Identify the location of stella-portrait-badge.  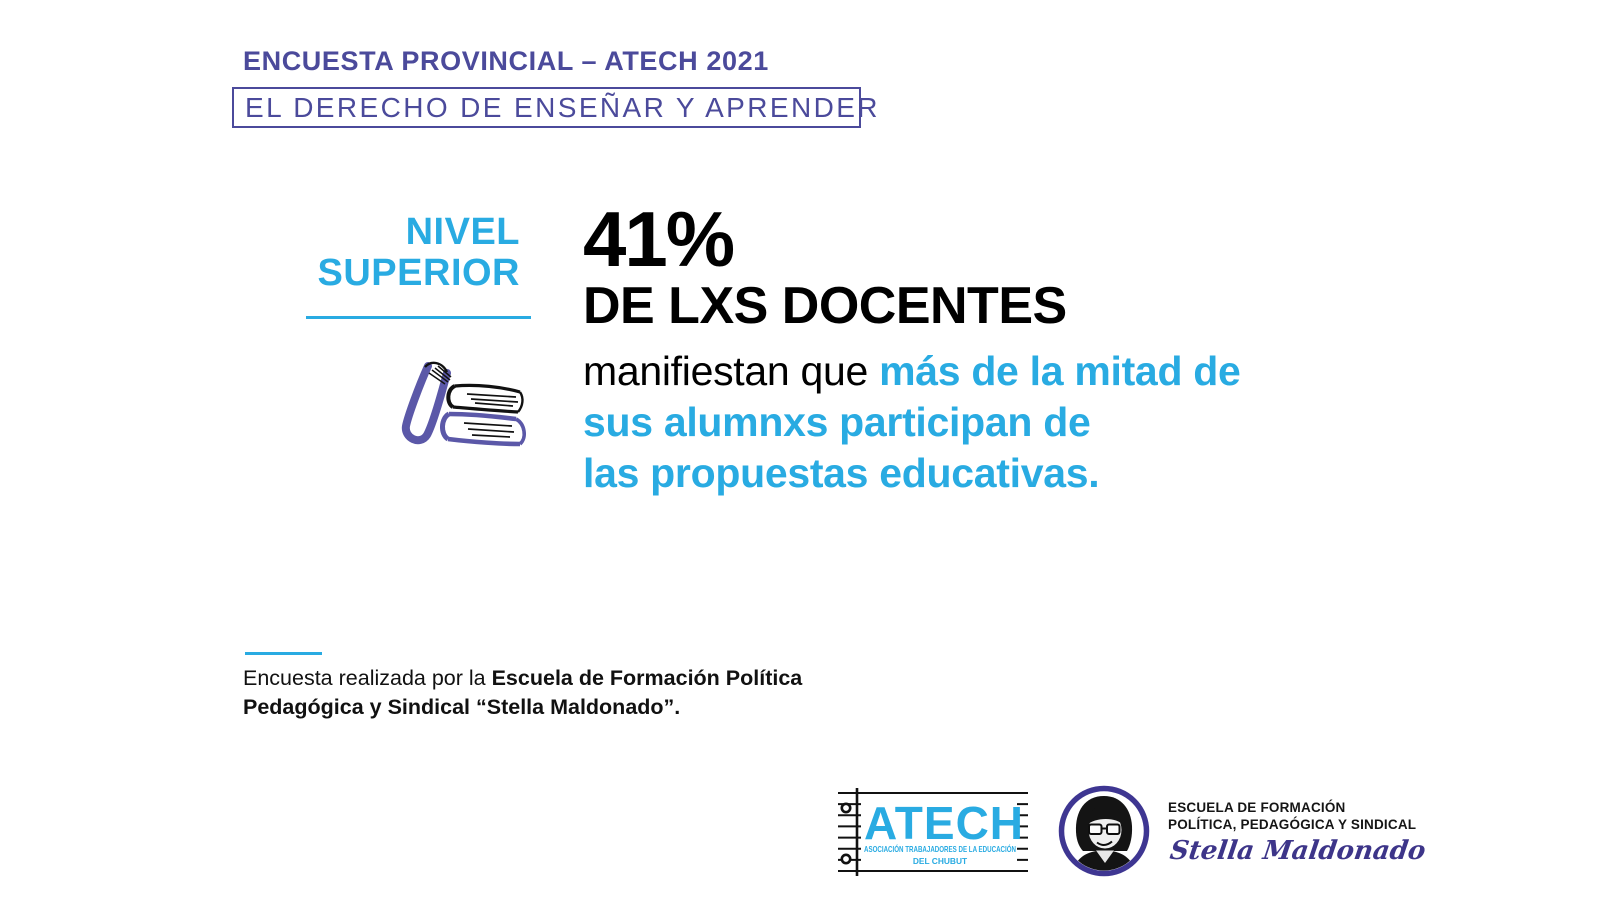
(1104, 831).